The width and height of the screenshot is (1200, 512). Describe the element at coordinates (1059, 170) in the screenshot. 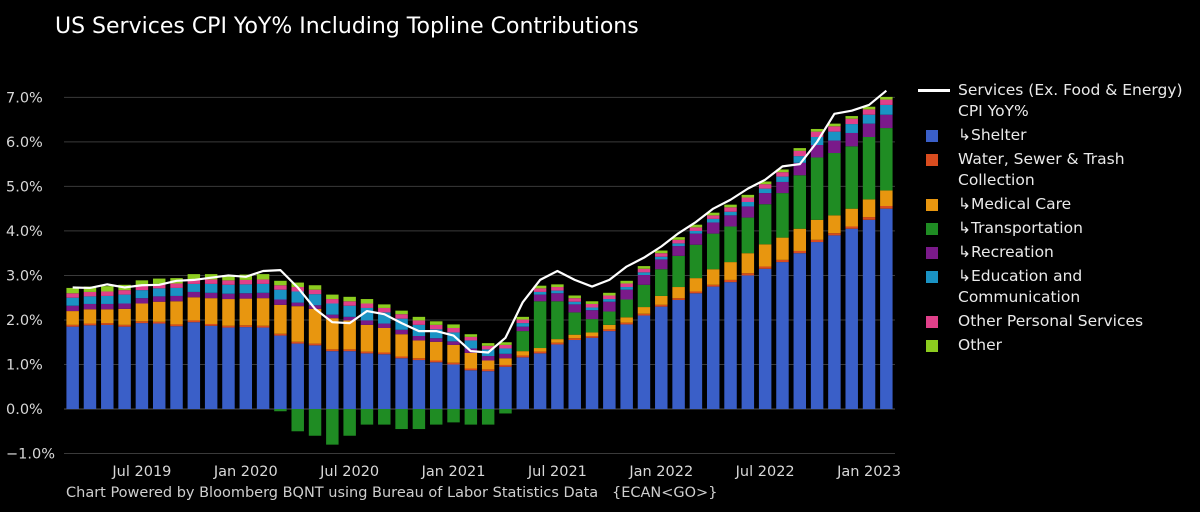

I see `legend-item: Water, Sewer & Trash Collection` at that location.